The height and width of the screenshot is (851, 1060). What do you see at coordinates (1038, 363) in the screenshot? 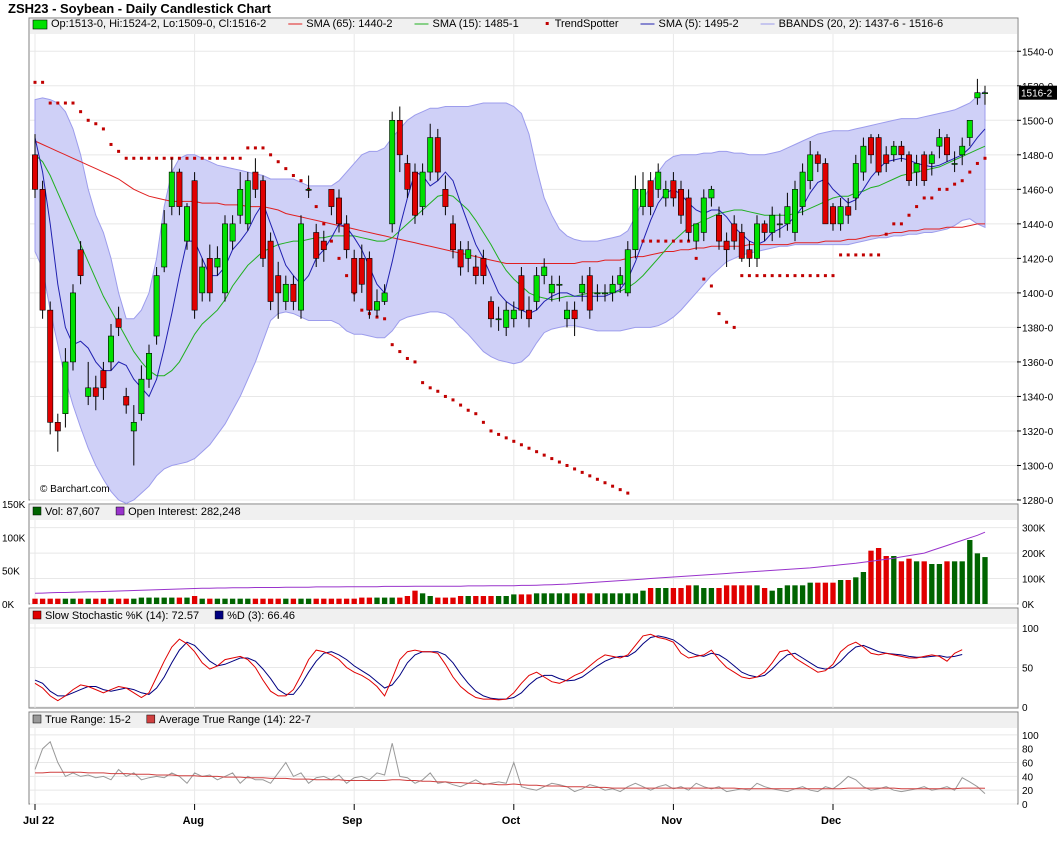
I see `price-tick-label: 1360-0` at bounding box center [1038, 363].